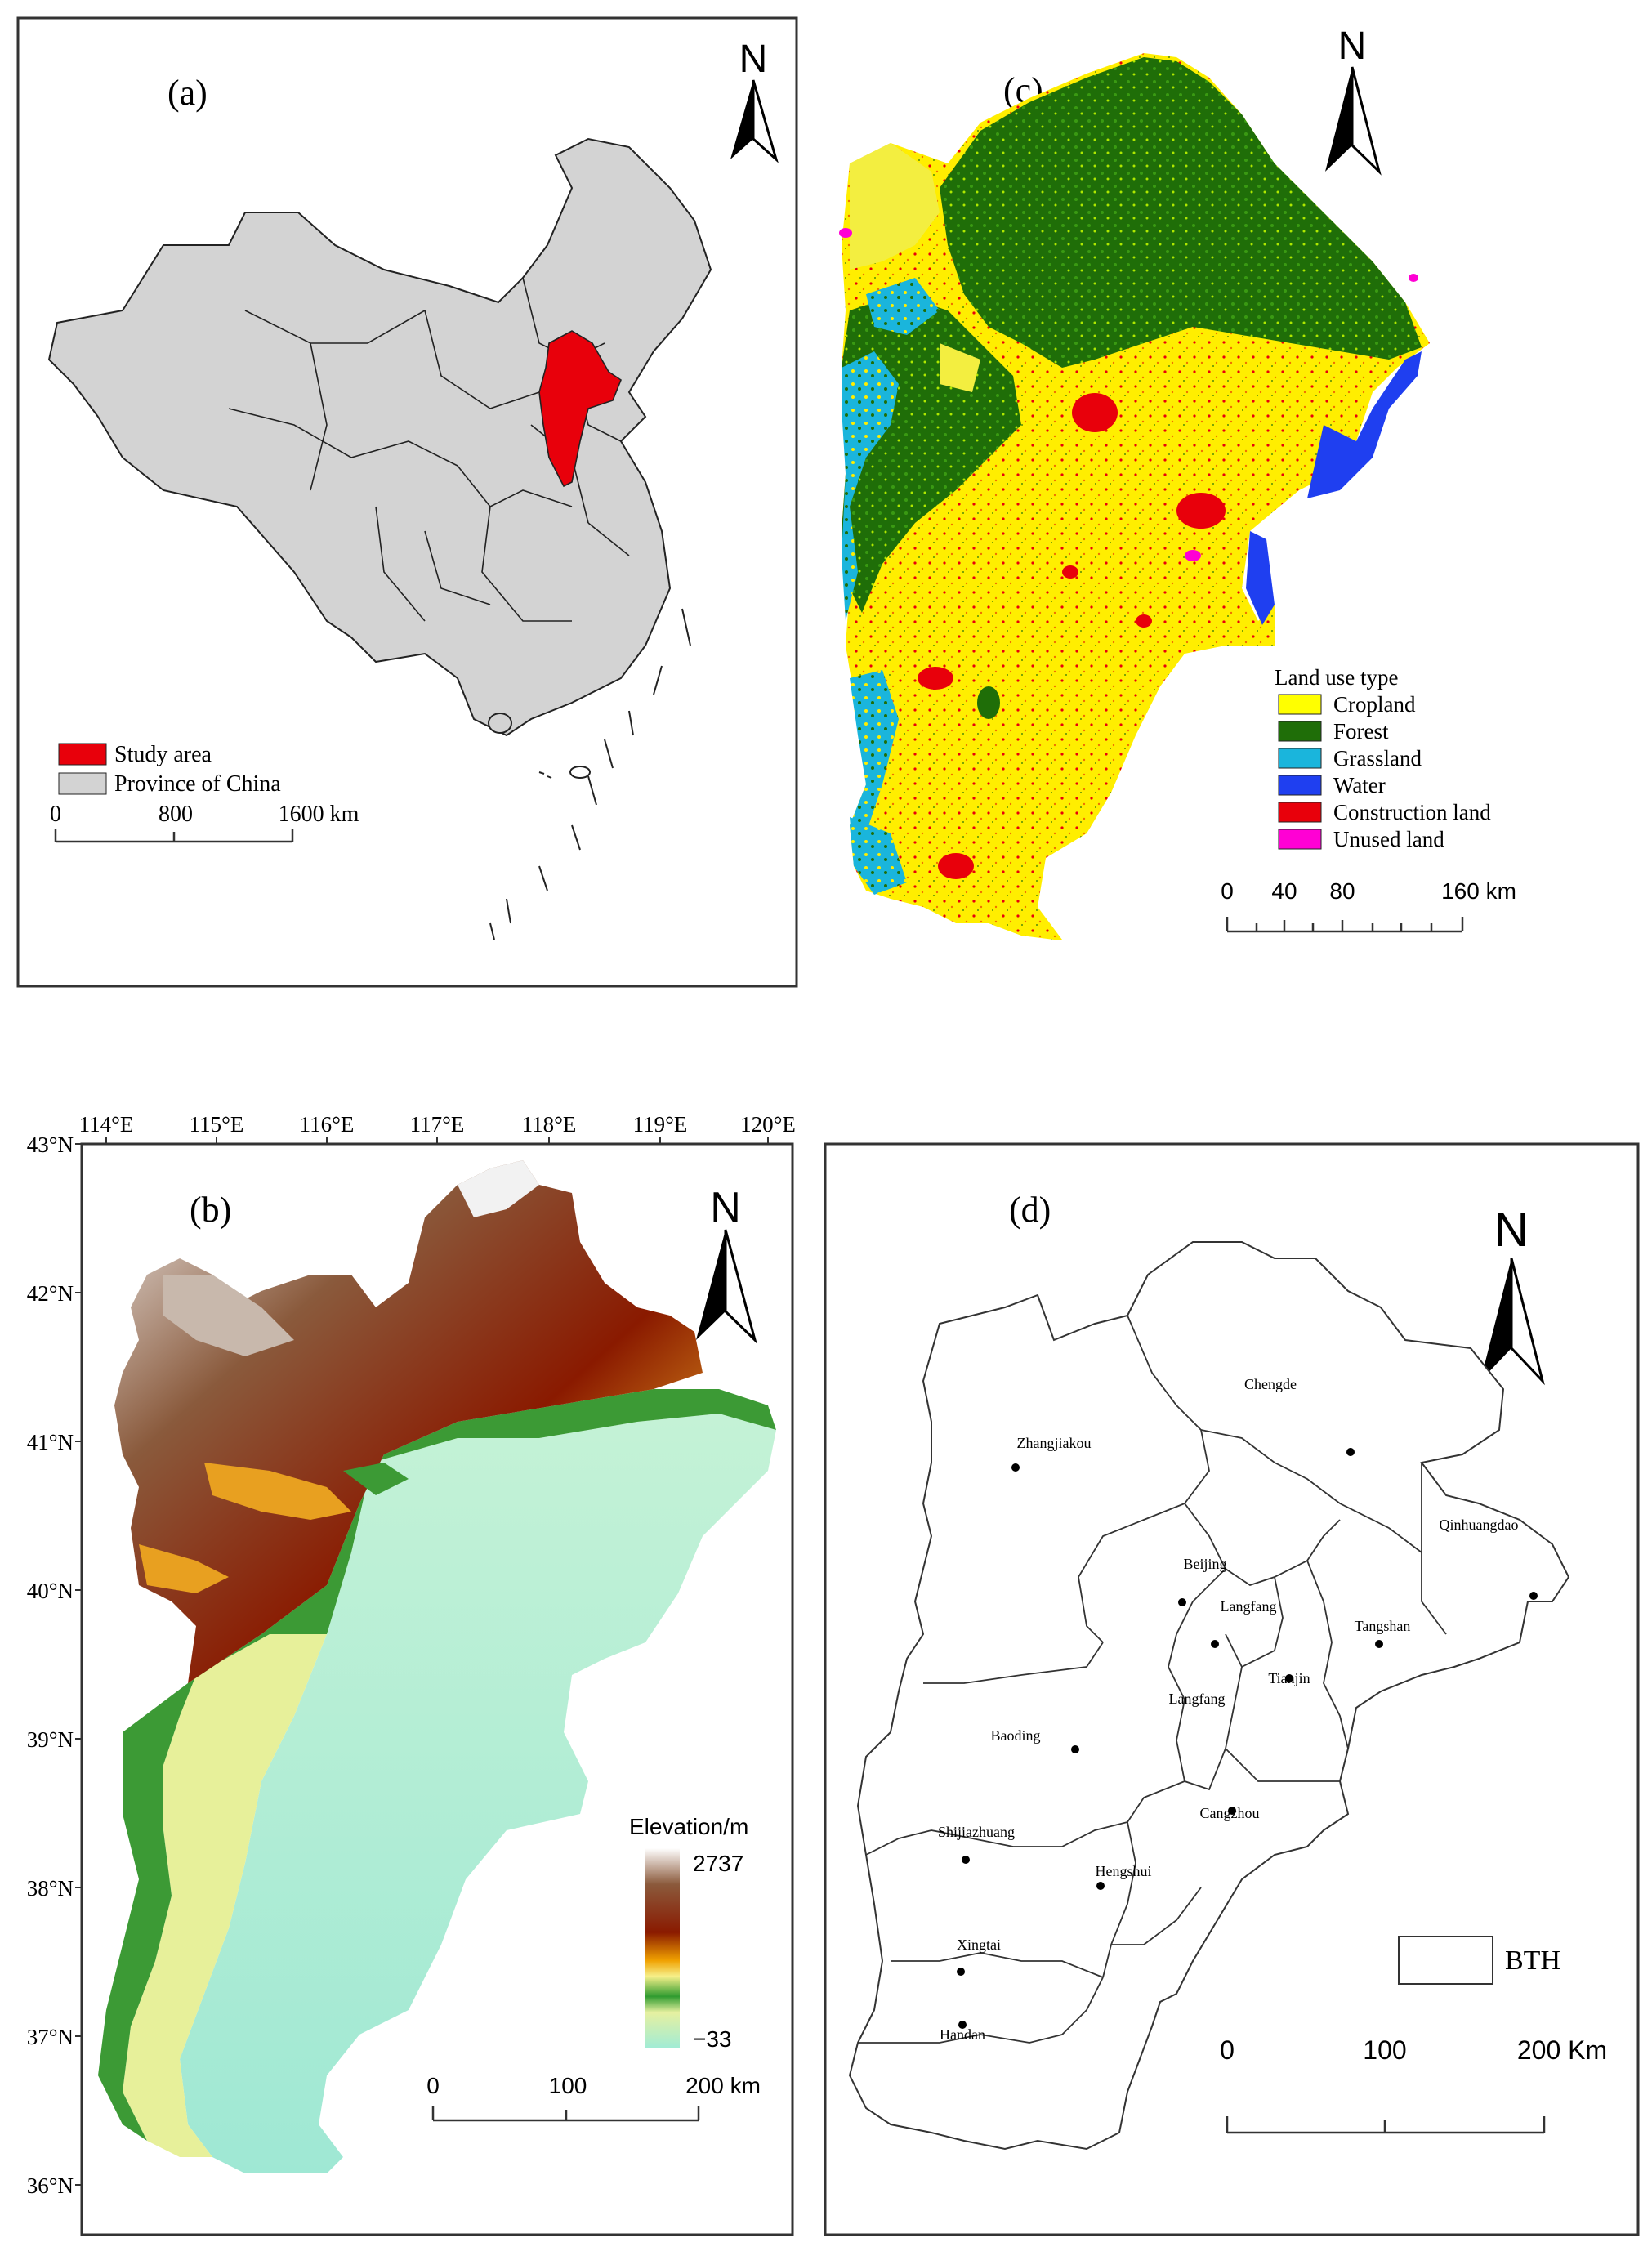 The height and width of the screenshot is (2247, 1652). What do you see at coordinates (327, 1124) in the screenshot?
I see `lon-tick-116: 116°E` at bounding box center [327, 1124].